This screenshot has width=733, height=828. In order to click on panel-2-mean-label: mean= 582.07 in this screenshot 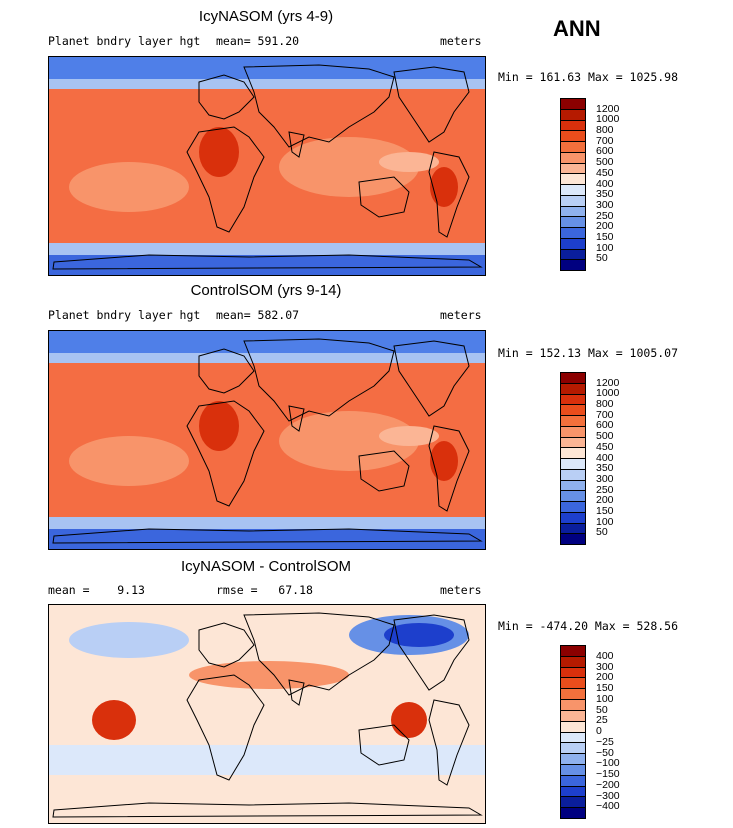, I will do `click(258, 315)`.